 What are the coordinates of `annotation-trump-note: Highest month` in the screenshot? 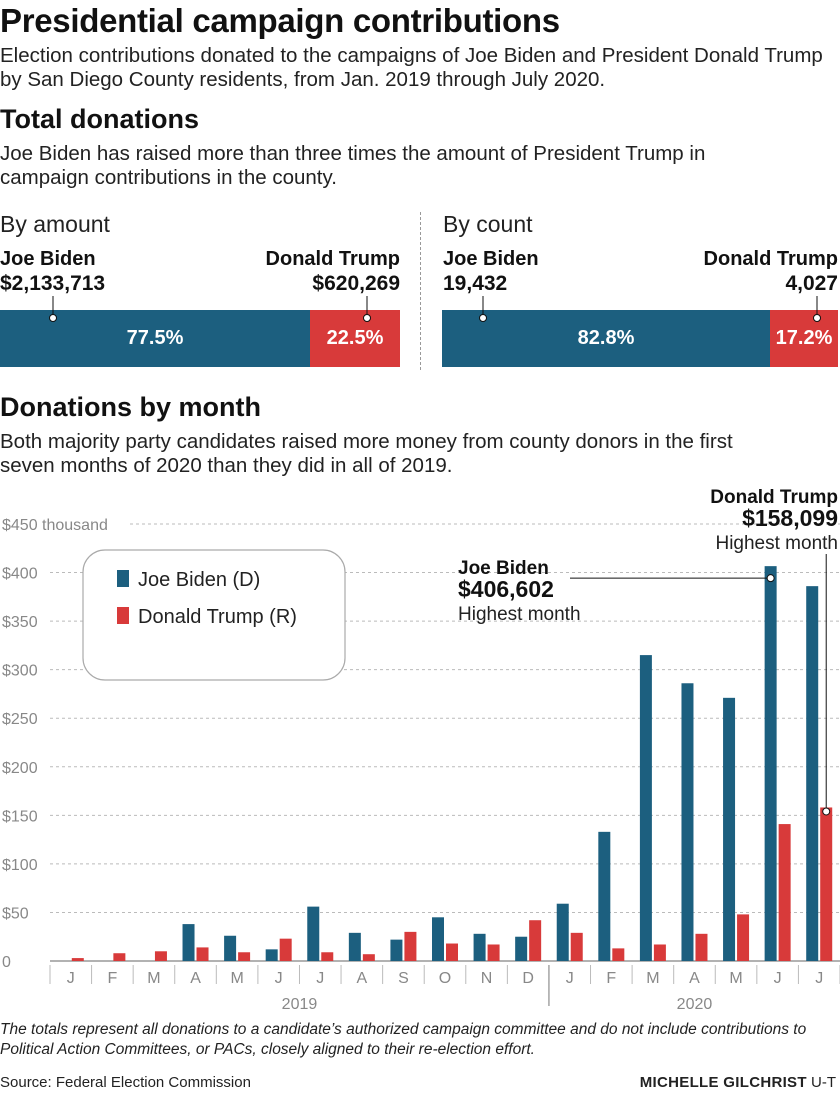 It's located at (776, 543).